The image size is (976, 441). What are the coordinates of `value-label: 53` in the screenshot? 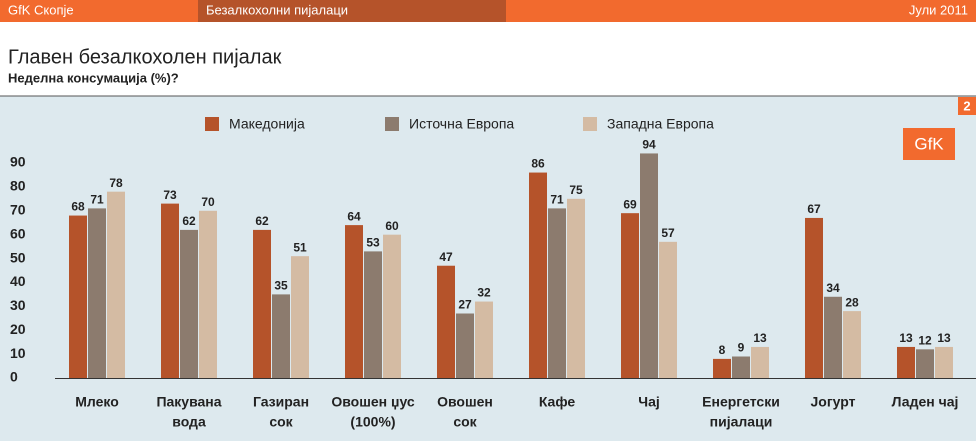 It's located at (373, 243).